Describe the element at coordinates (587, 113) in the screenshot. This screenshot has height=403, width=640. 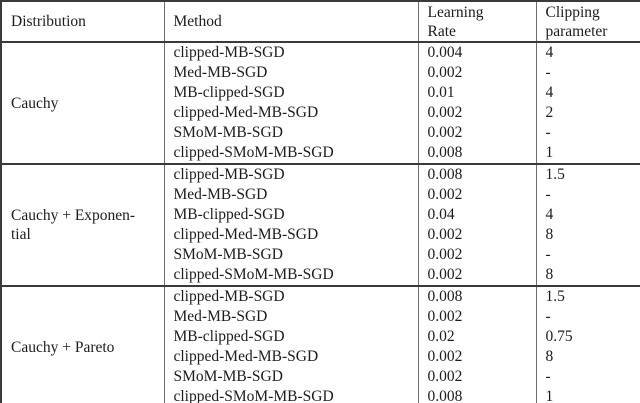
I see `clipping-cell: 2` at that location.